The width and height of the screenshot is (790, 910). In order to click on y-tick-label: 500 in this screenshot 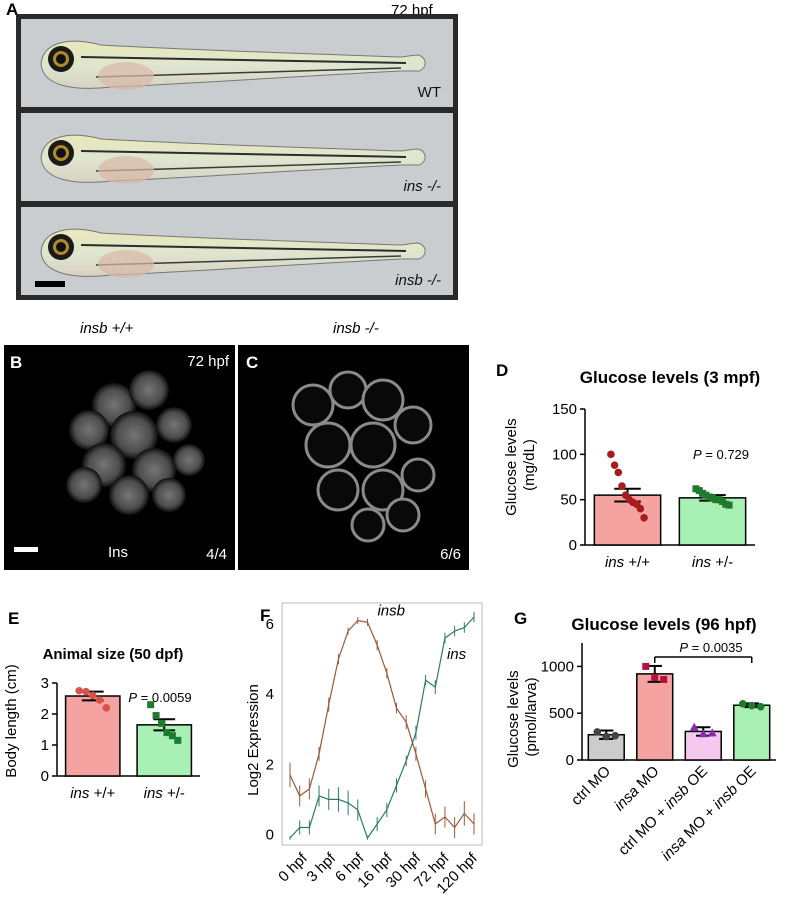, I will do `click(561, 713)`.